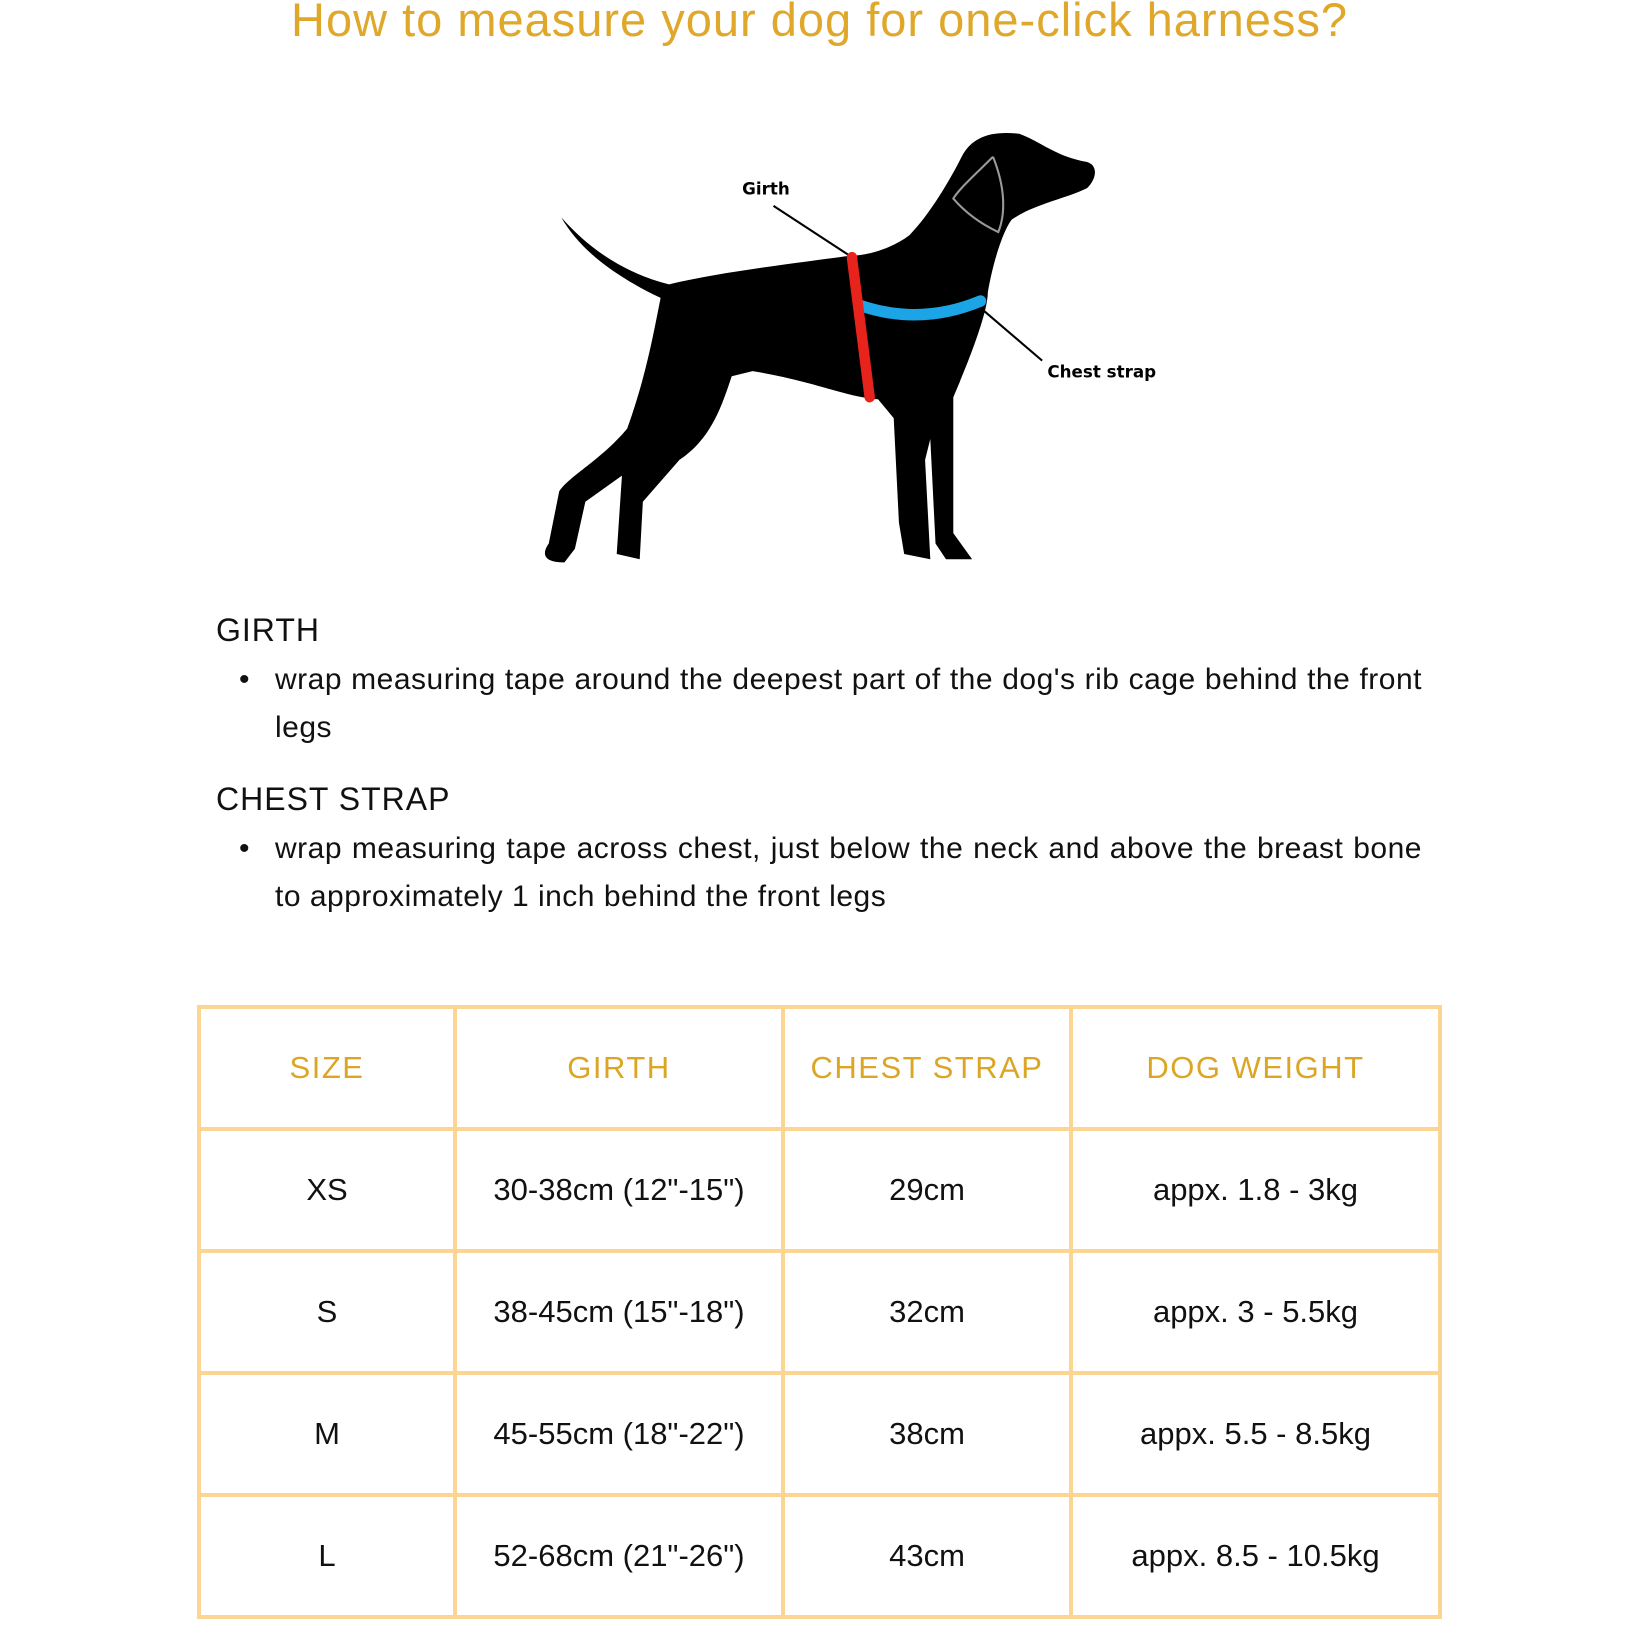 This screenshot has height=1639, width=1639. What do you see at coordinates (812, 232) in the screenshot?
I see `girth-pointer` at bounding box center [812, 232].